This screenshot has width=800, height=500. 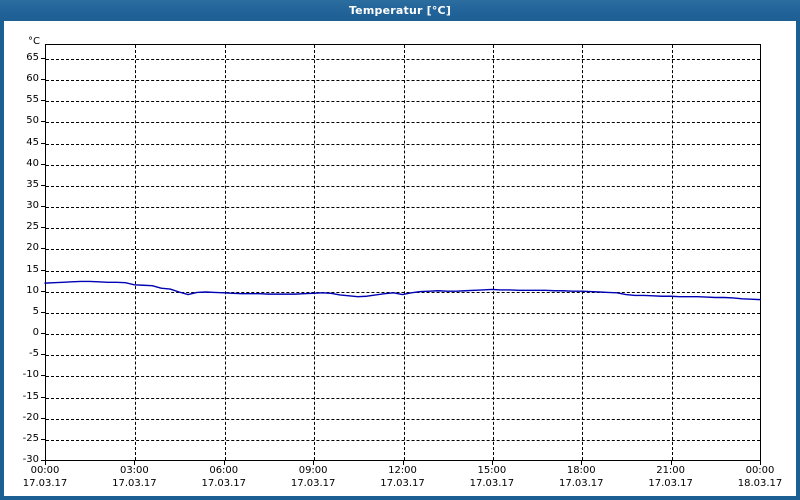 What do you see at coordinates (224, 470) in the screenshot?
I see `x-tick-time-label: 06:00` at bounding box center [224, 470].